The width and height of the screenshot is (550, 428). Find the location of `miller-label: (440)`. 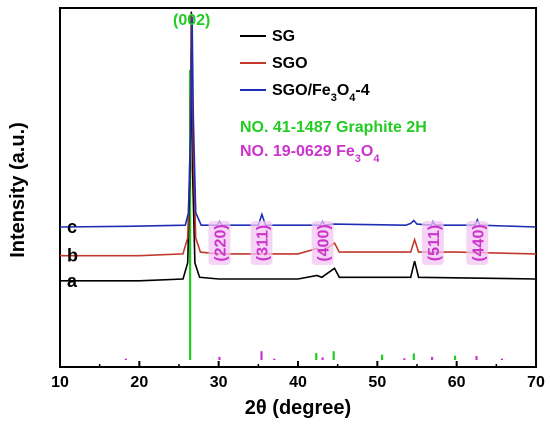

miller-label: (440) is located at coordinates (478, 242).